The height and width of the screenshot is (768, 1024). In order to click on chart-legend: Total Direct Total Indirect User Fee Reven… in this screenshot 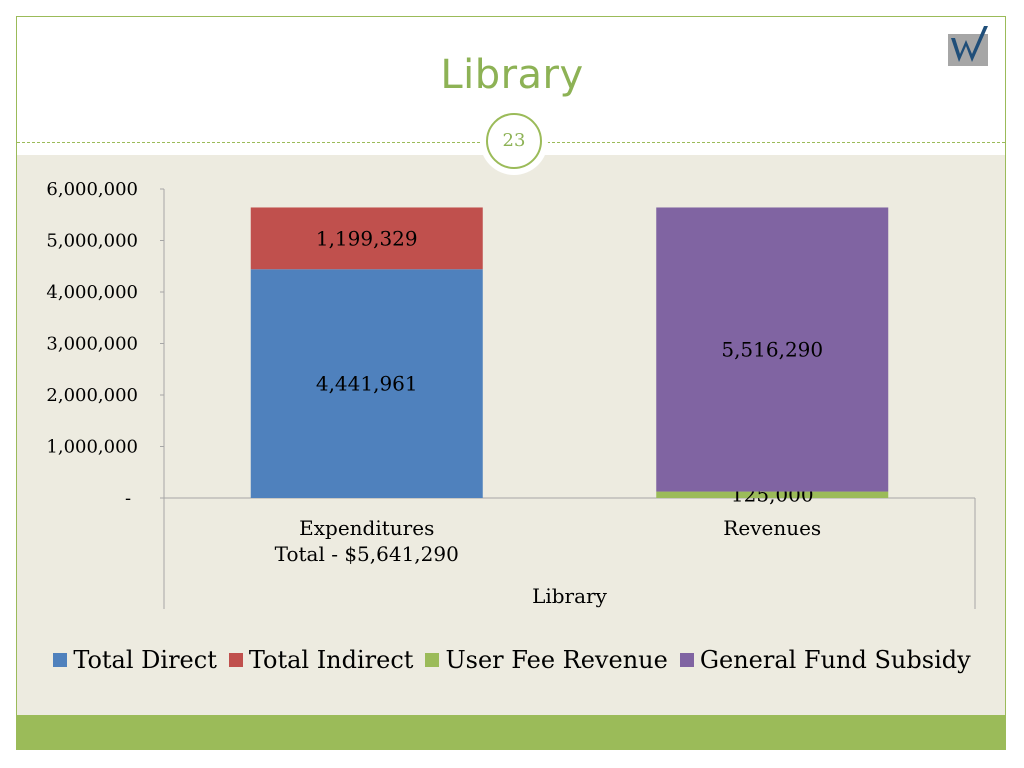, I will do `click(512, 660)`.